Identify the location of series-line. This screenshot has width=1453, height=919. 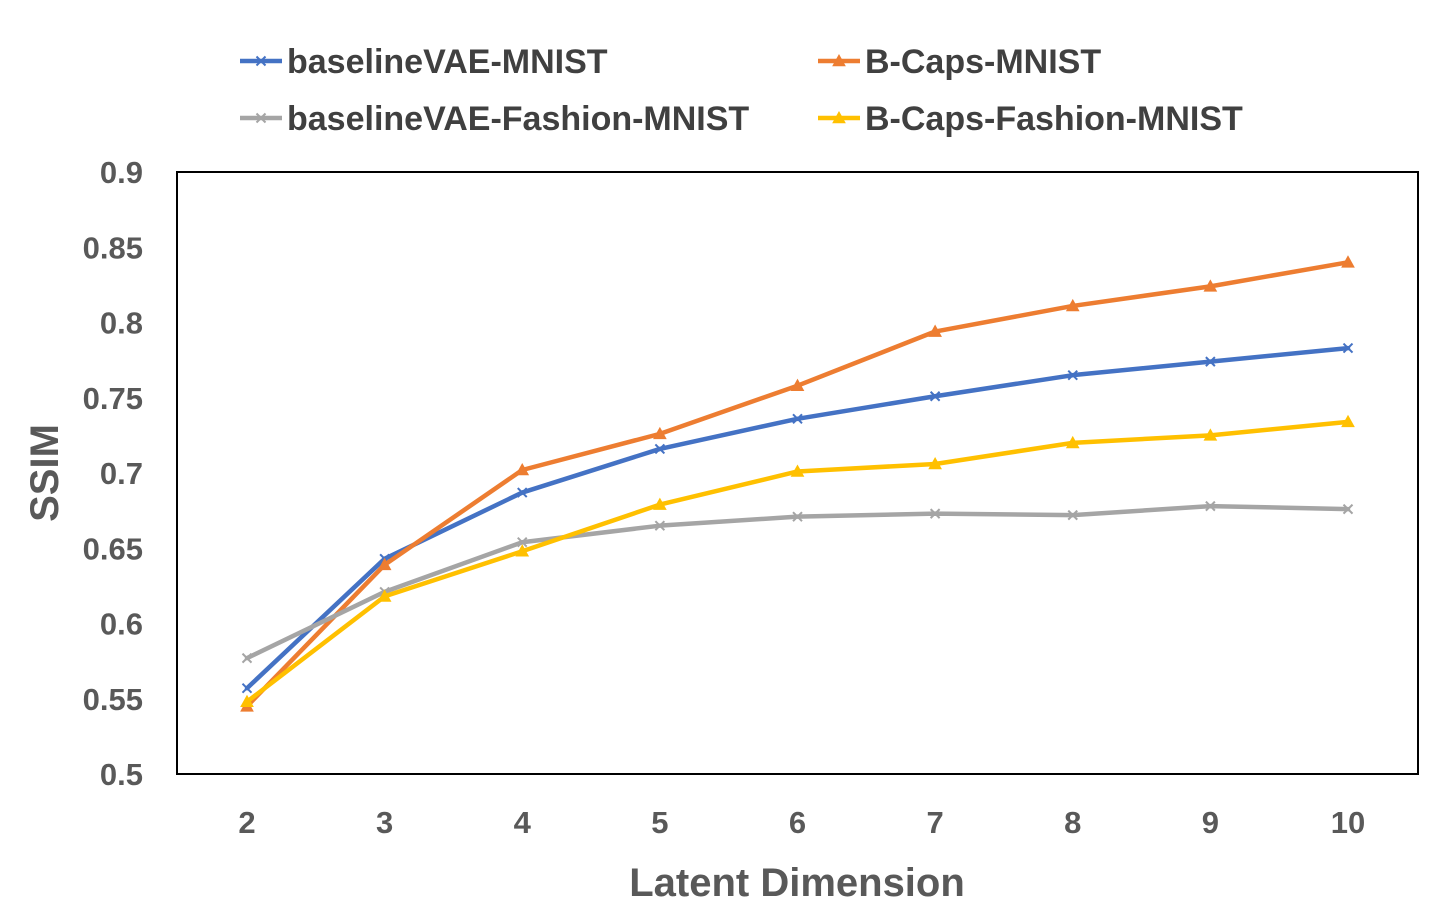
(797, 582).